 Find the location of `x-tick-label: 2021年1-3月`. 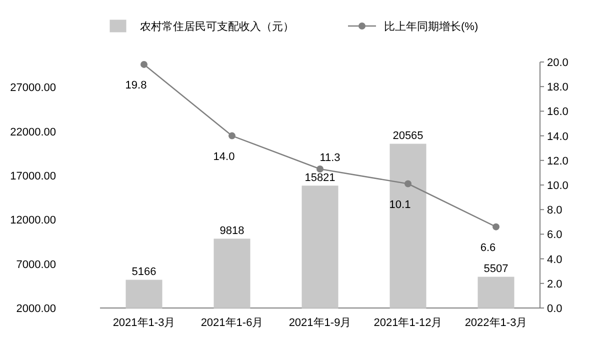

x-tick-label: 2021年1-3月 is located at coordinates (144, 323).